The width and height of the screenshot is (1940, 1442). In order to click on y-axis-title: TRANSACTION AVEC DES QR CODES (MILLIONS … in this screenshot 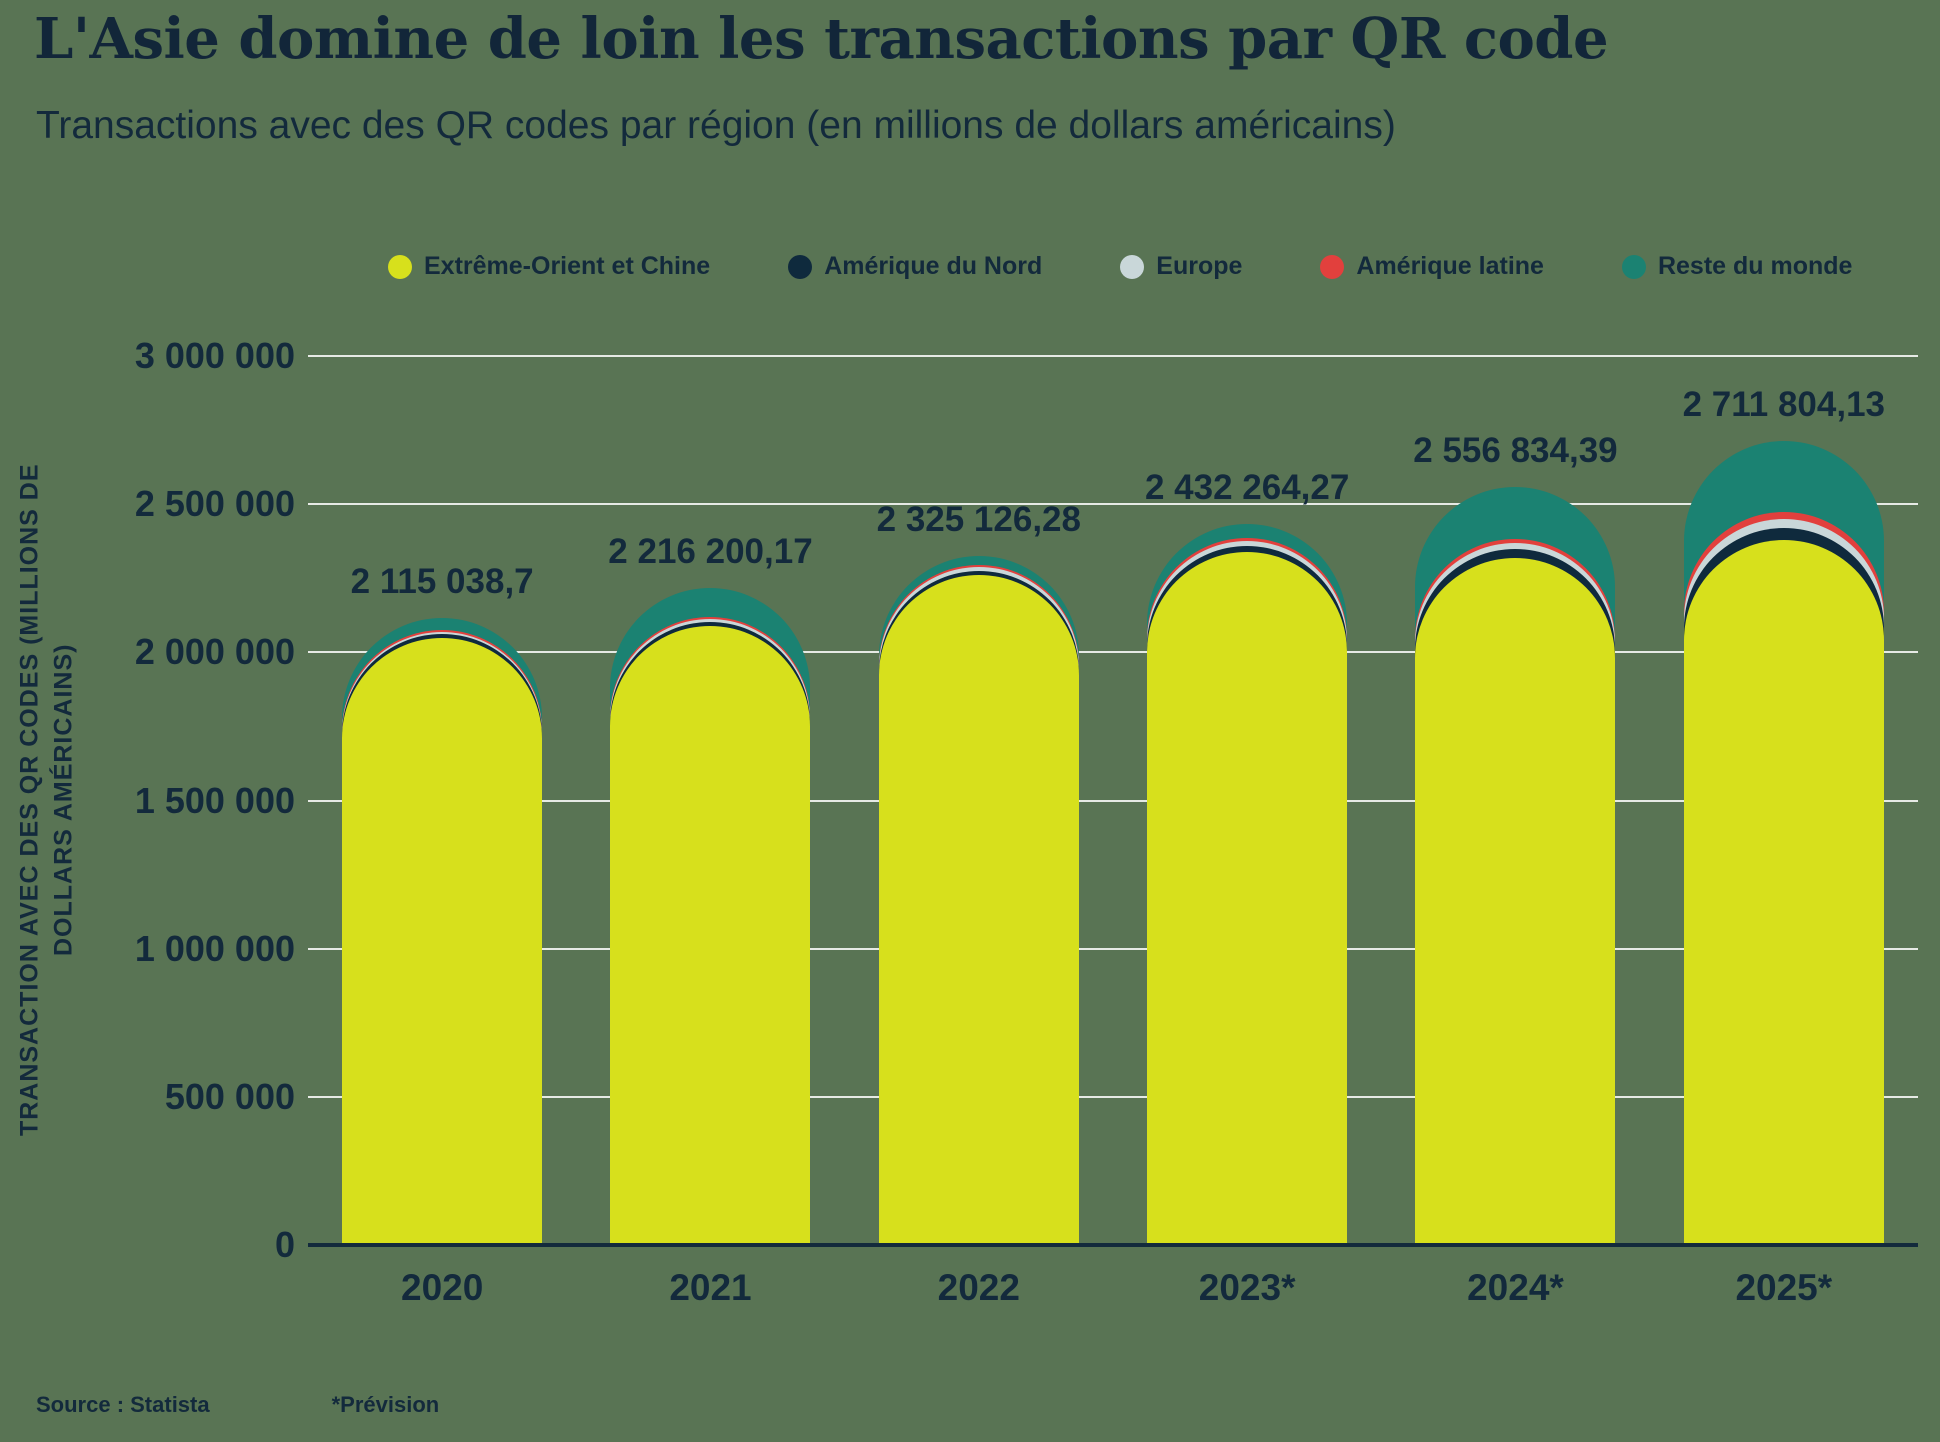, I will do `click(47, 800)`.